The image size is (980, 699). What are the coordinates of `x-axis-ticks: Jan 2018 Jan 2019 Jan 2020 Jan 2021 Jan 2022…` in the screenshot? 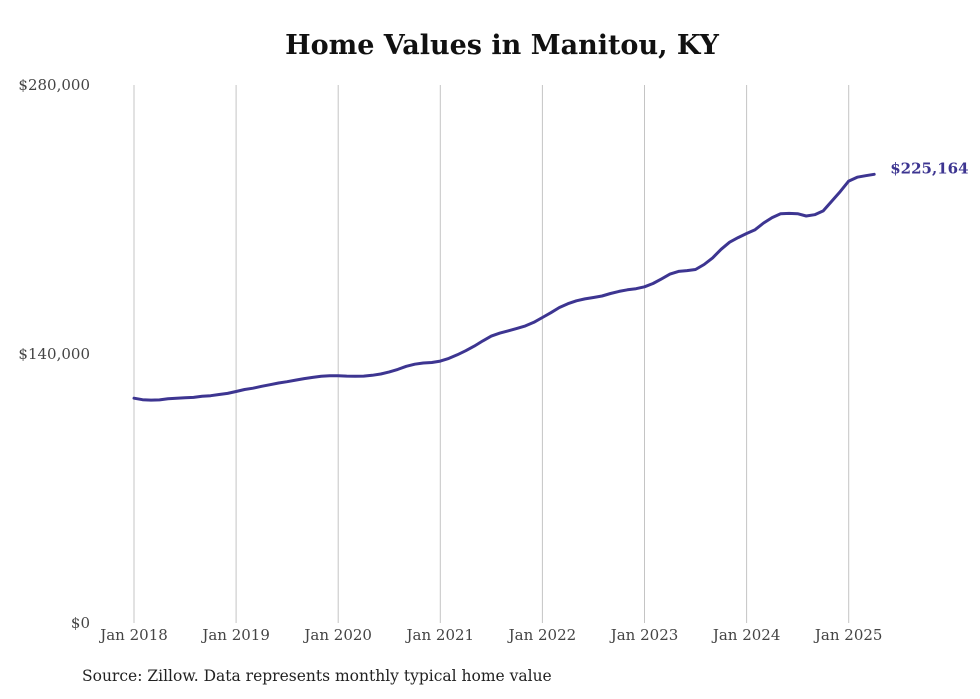 It's located at (490, 635).